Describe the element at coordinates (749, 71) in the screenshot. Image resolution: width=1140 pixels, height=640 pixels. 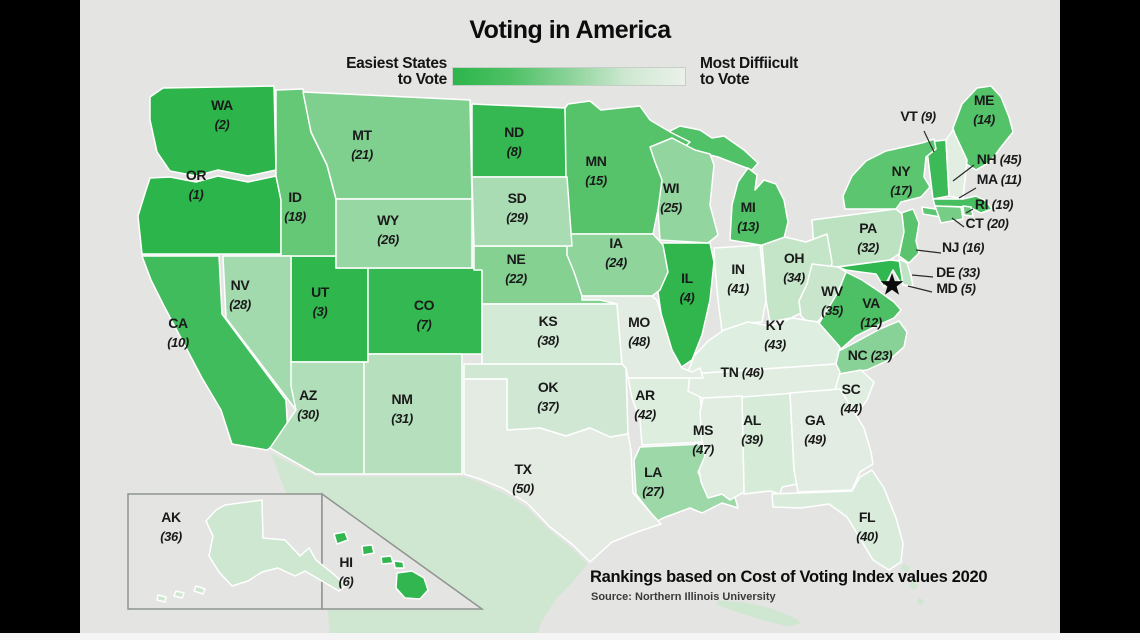
I see `legend-label-most-difficult: Most Diffiicult to Vote` at that location.